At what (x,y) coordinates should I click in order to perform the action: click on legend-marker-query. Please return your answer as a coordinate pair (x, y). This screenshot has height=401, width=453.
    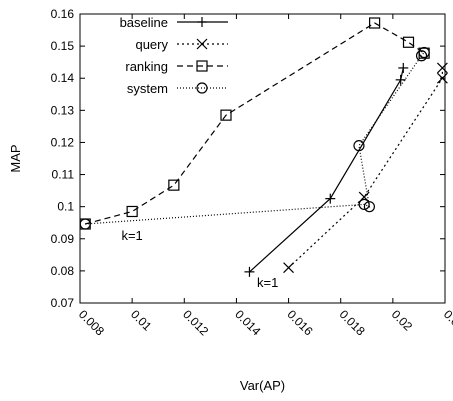
    Looking at the image, I should click on (202, 44).